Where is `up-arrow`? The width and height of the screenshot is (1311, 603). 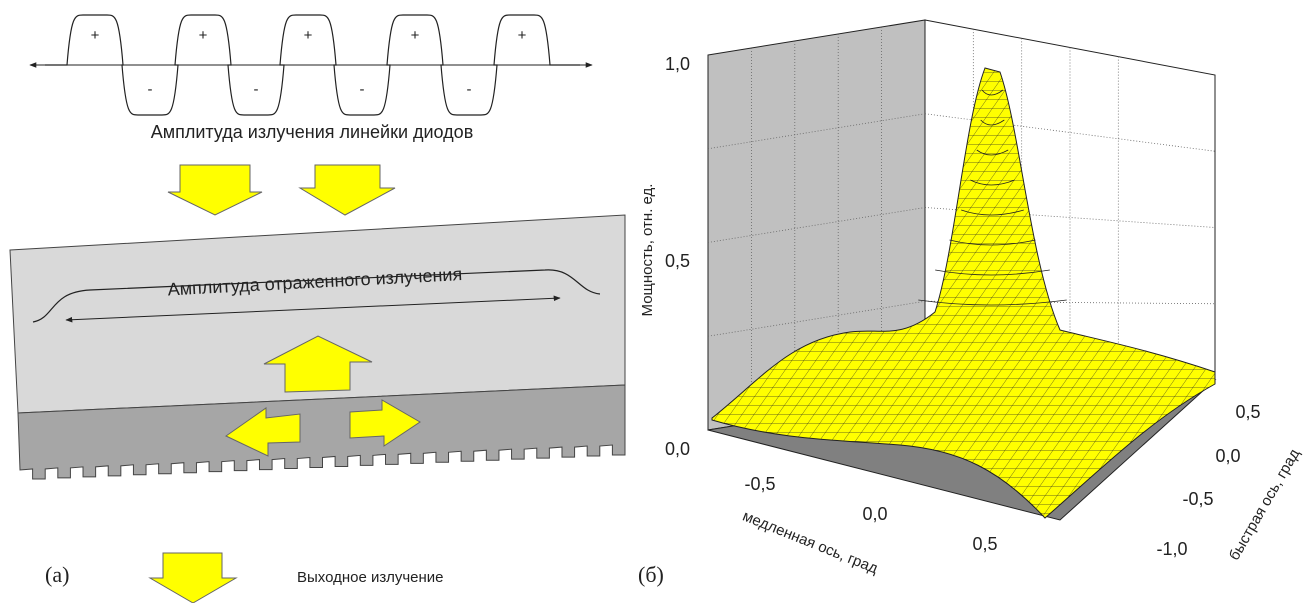
up-arrow is located at coordinates (318, 364).